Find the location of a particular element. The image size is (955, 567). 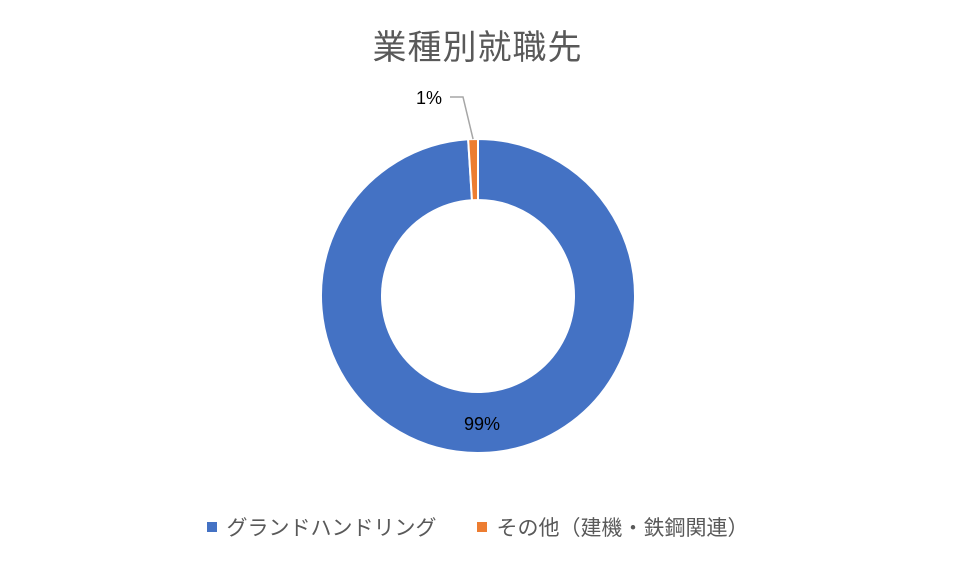

legend: グランドハンドリング その他（建機・鉄鋼関連） is located at coordinates (477, 527).